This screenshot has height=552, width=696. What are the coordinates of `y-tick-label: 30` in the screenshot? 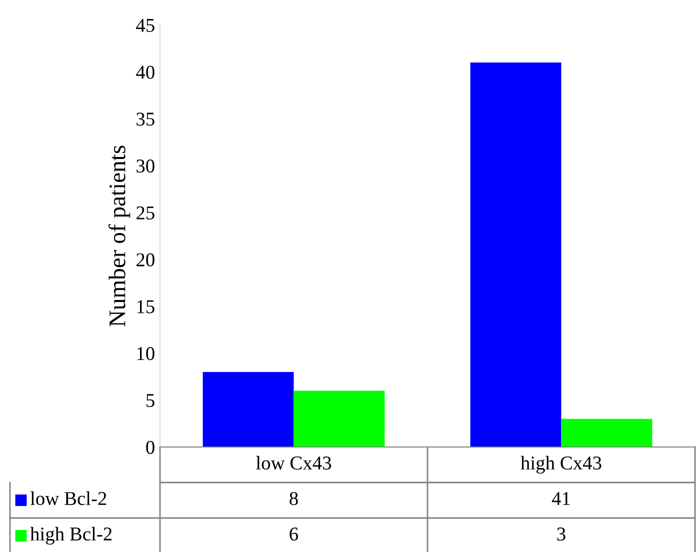 It's located at (145, 166).